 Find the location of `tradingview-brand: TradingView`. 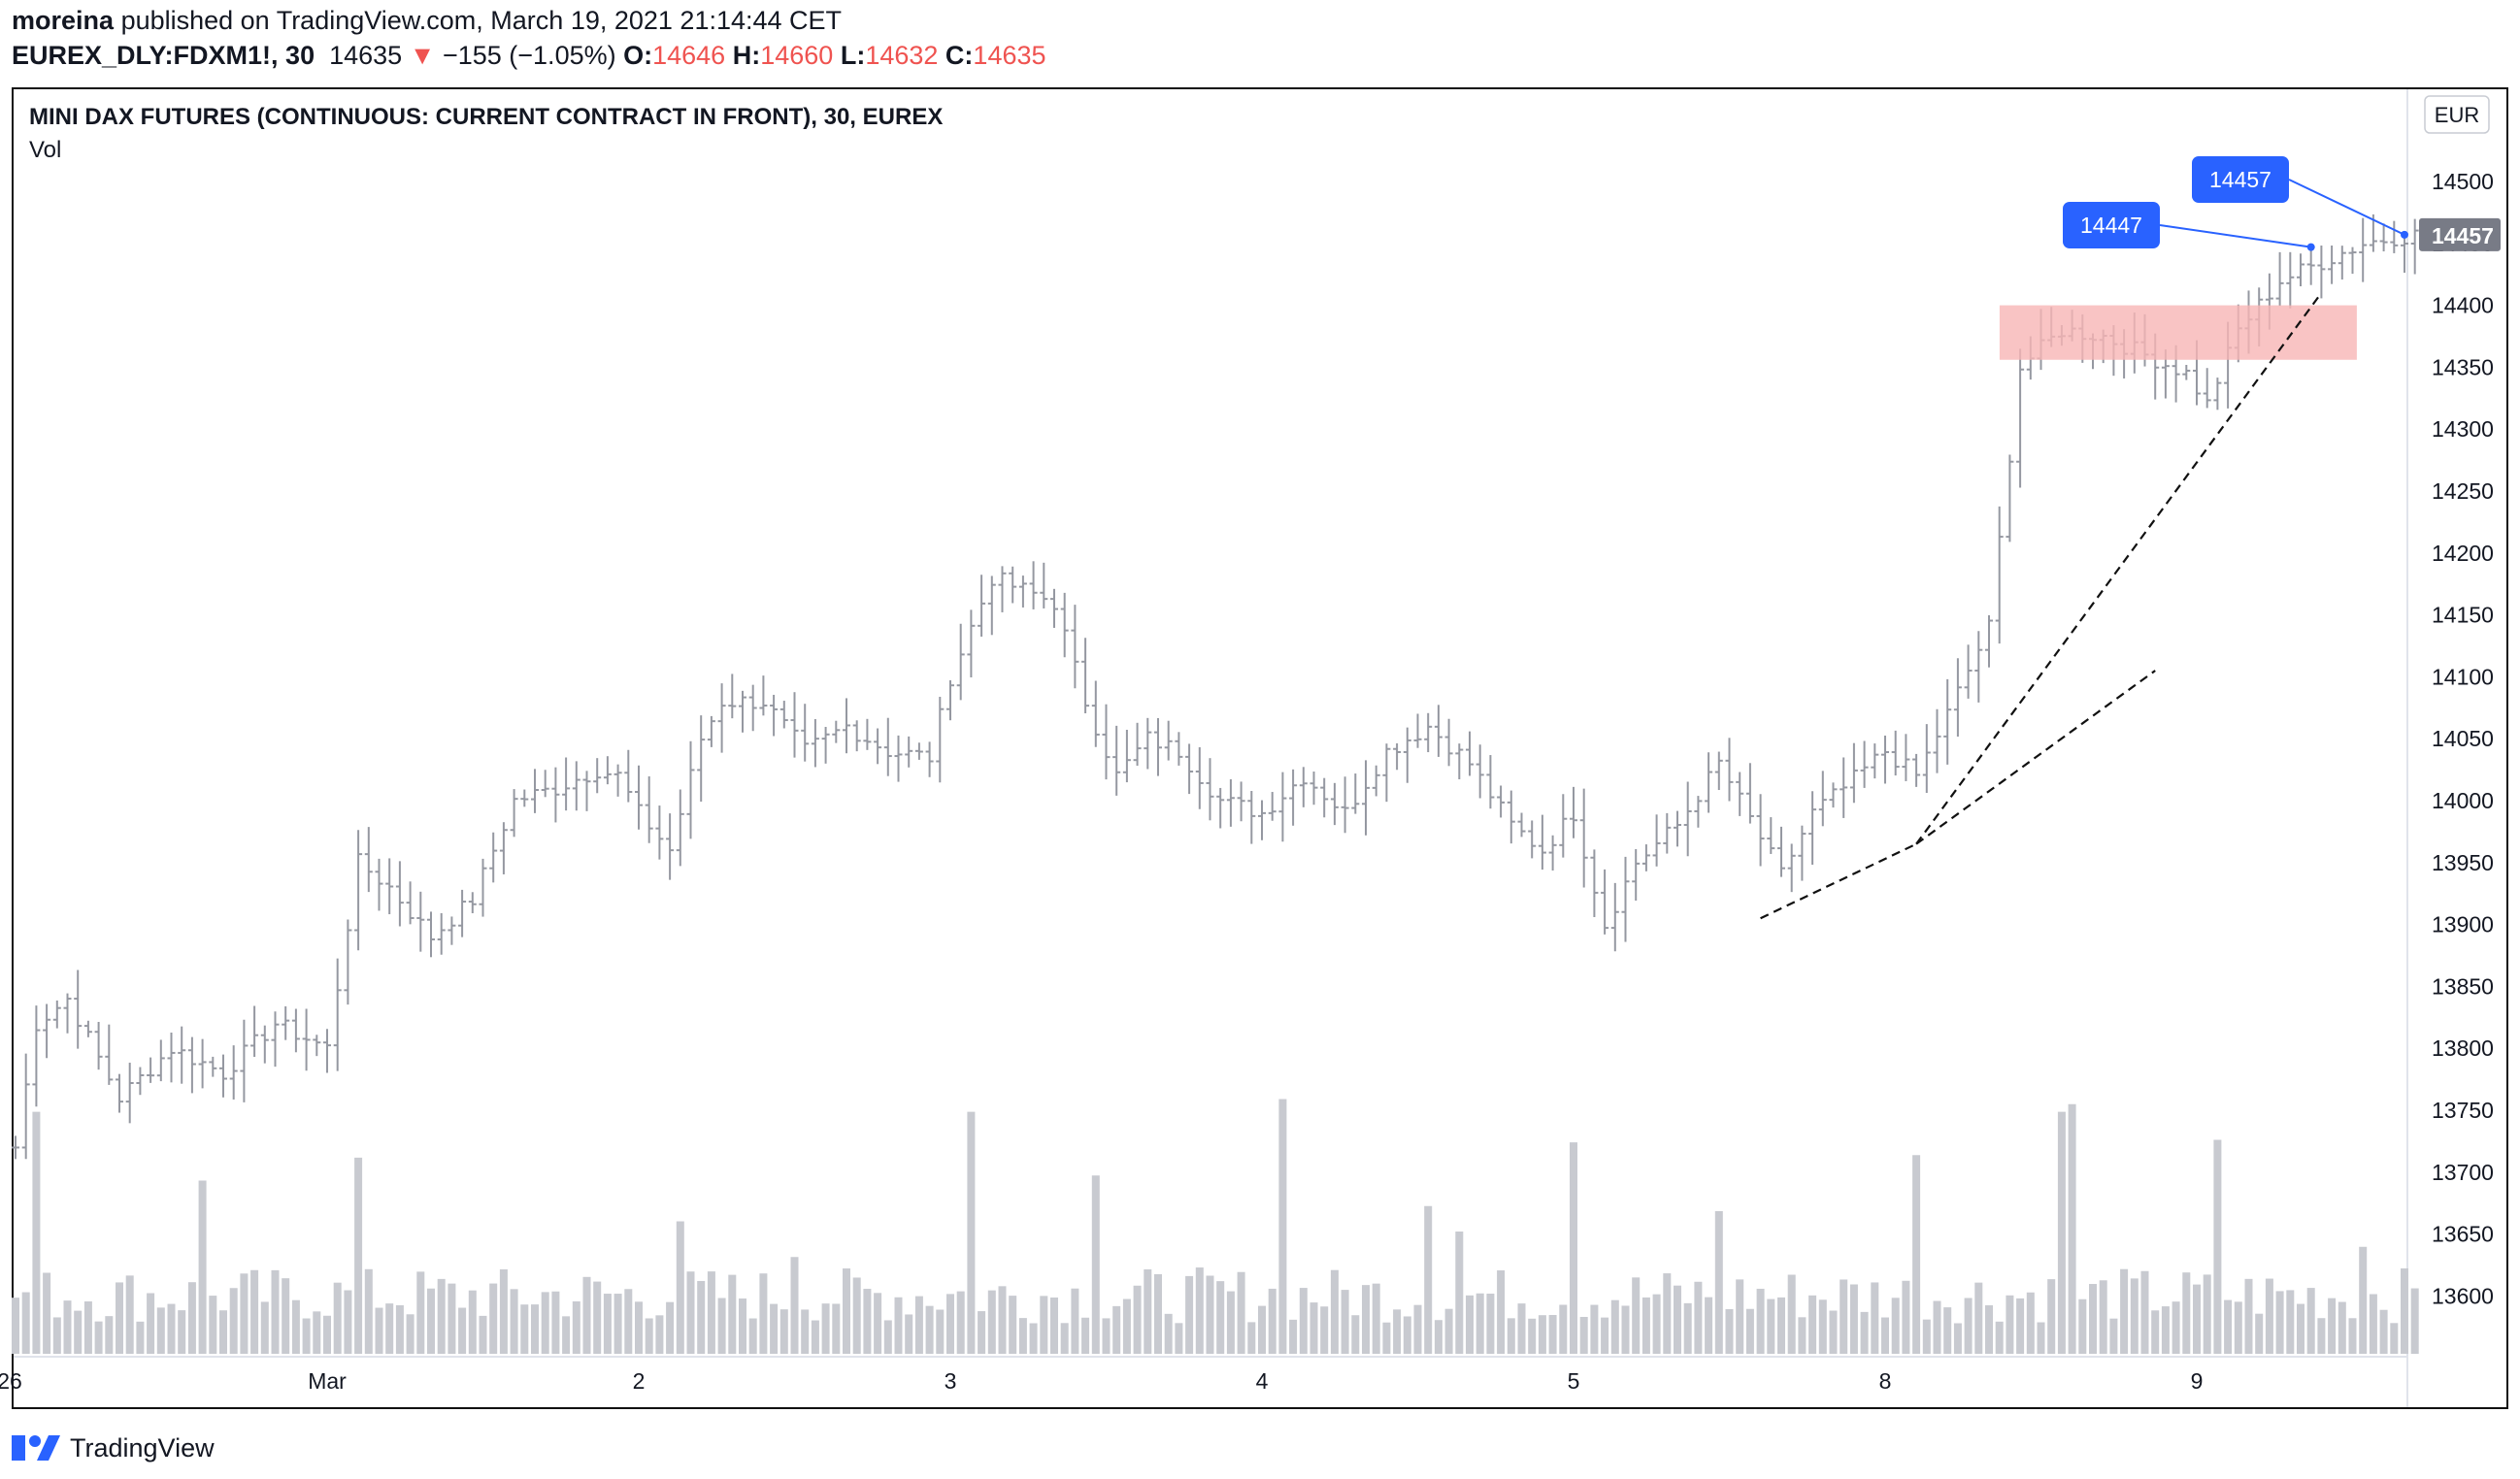

tradingview-brand: TradingView is located at coordinates (142, 1447).